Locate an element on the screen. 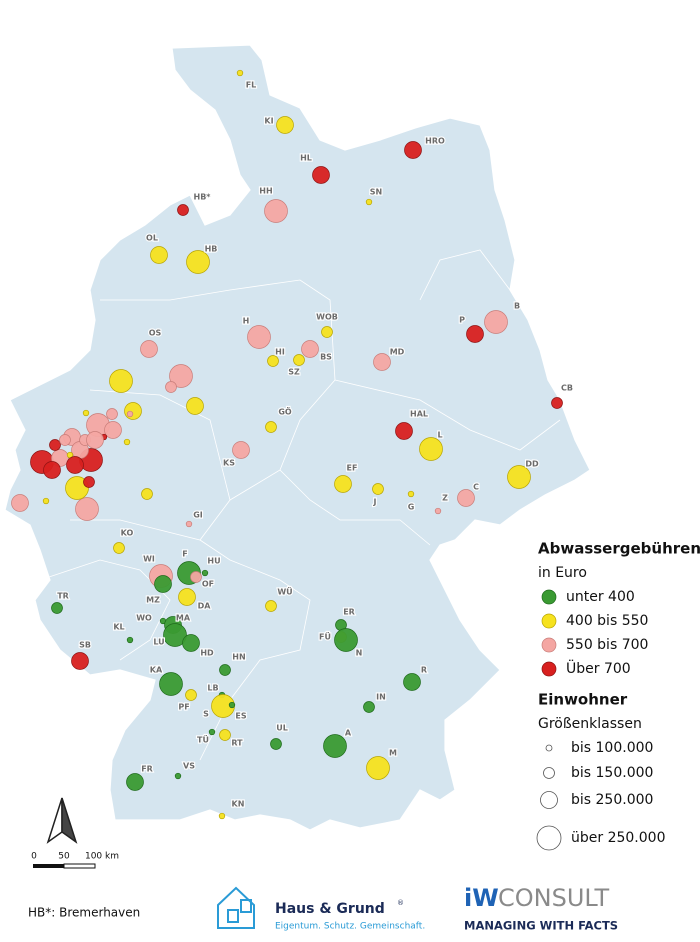 Image resolution: width=700 pixels, height=942 pixels. city-label: MD is located at coordinates (397, 352).